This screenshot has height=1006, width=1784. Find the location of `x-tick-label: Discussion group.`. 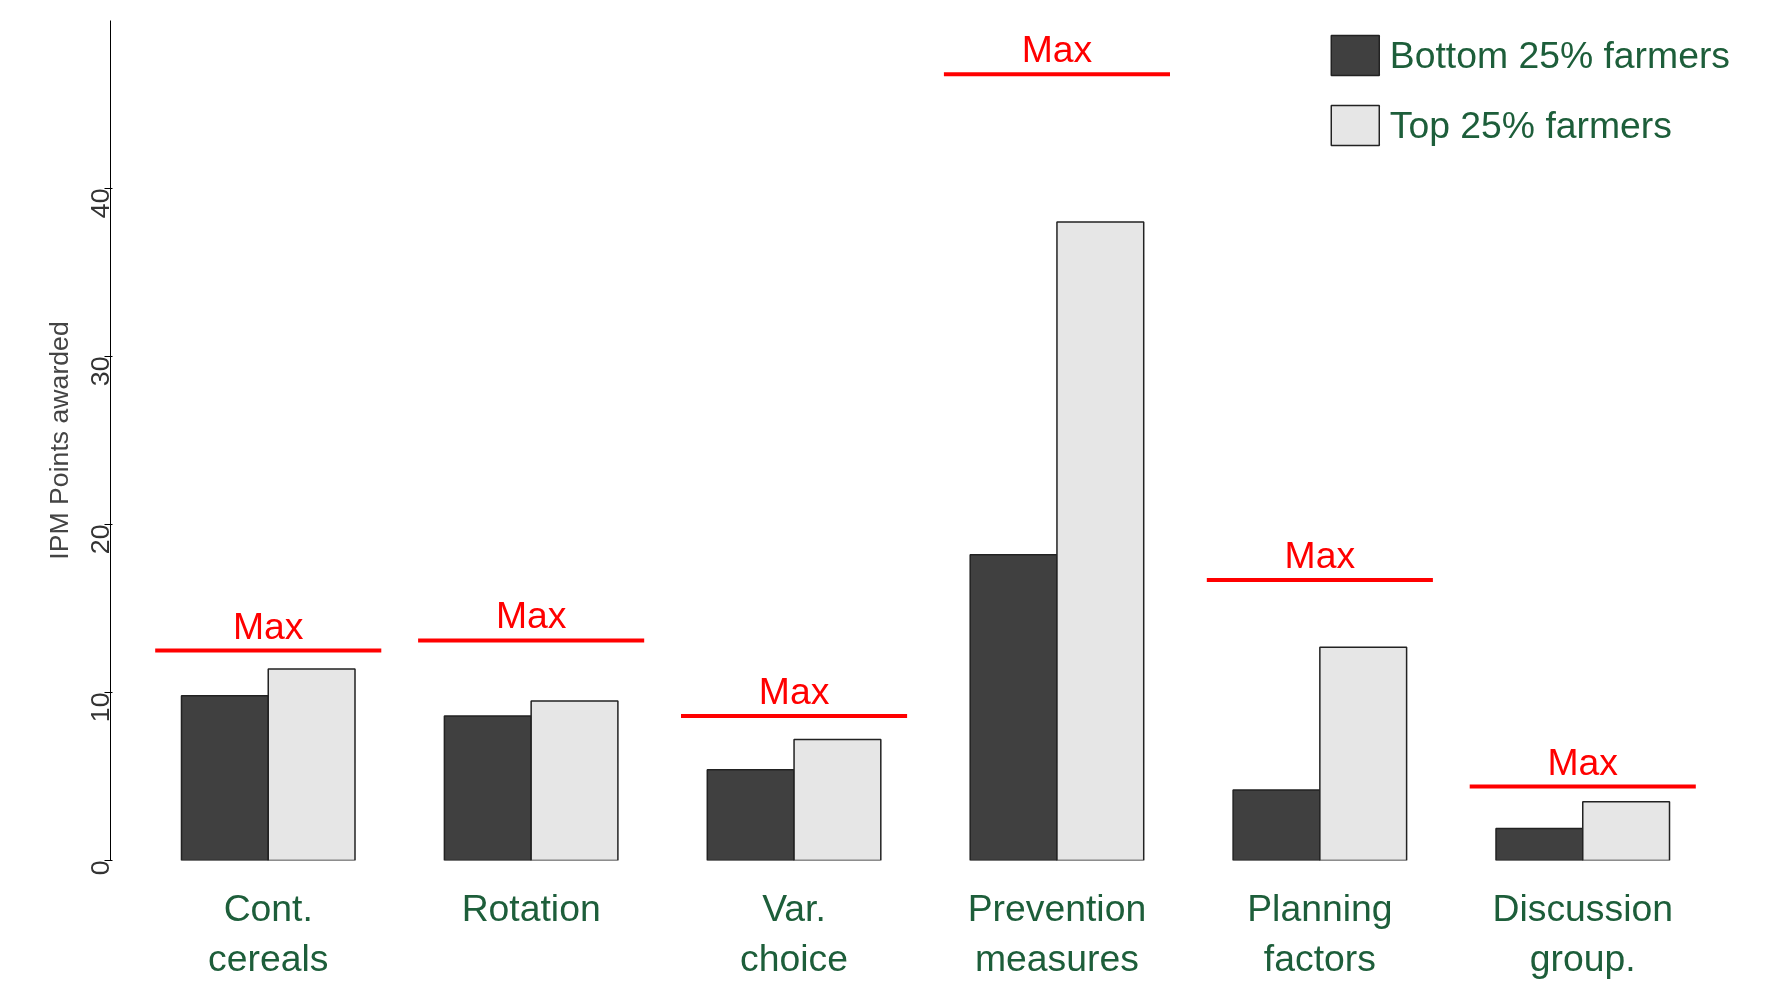

x-tick-label: Discussion group. is located at coordinates (1582, 932).